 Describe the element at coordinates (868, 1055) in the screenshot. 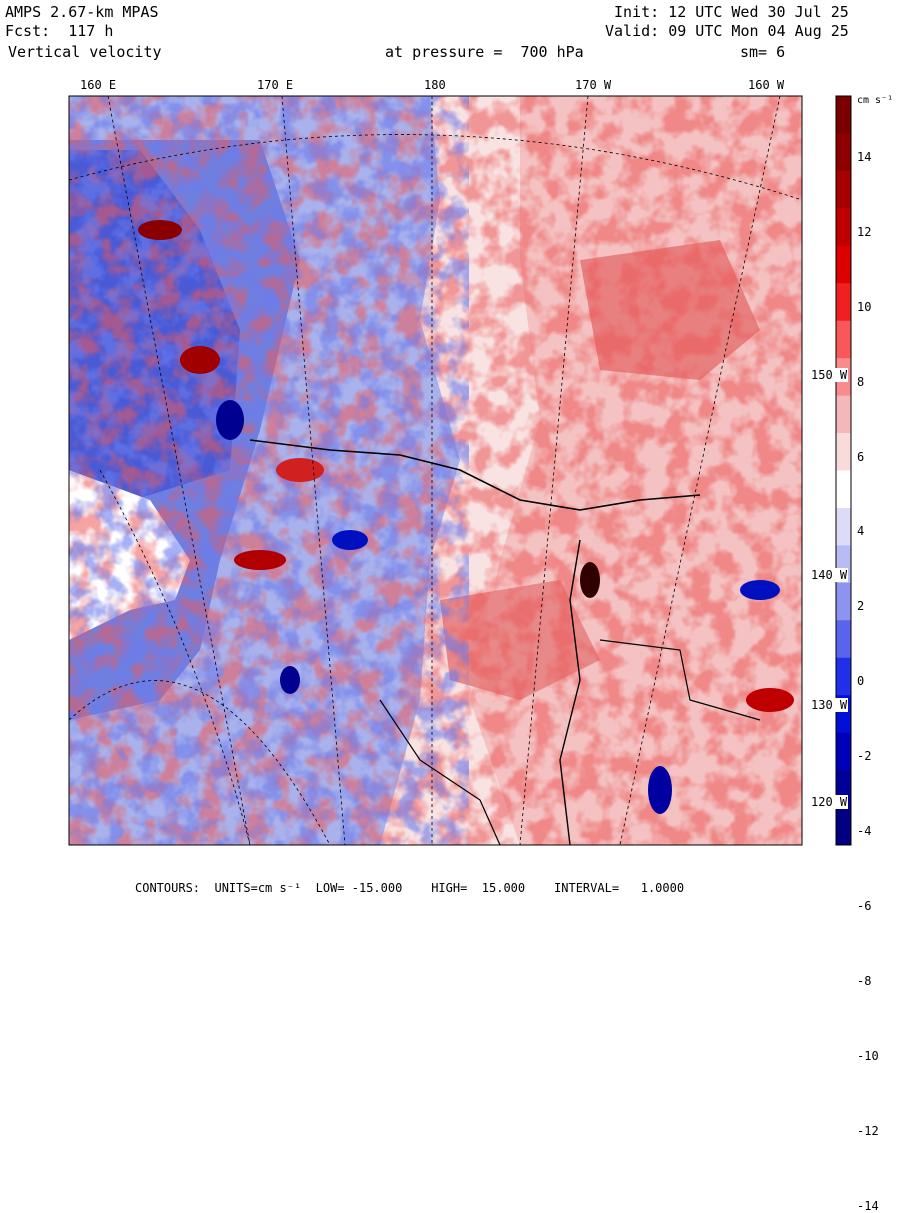

I see `colorbar-tick-label: -10` at that location.